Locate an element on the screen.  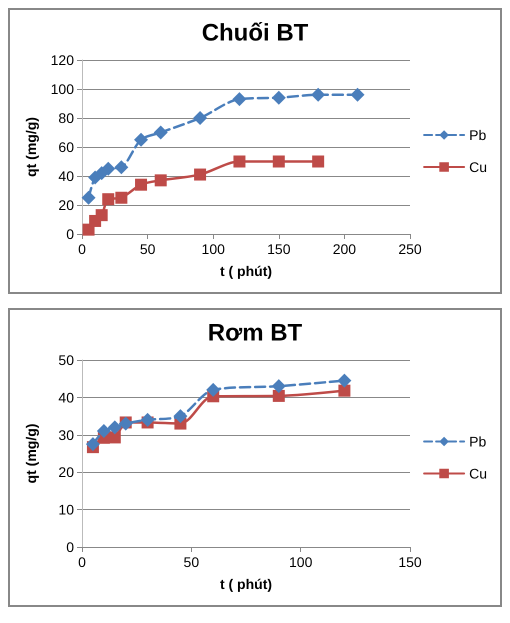
y-tick-label: 50 is located at coordinates (66, 360).